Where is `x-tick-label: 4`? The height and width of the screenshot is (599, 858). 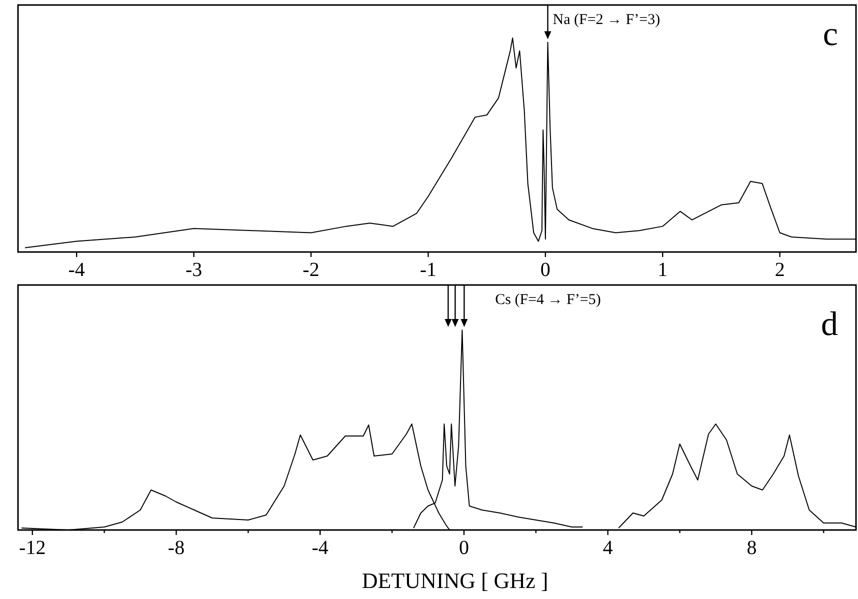 x-tick-label: 4 is located at coordinates (607, 548).